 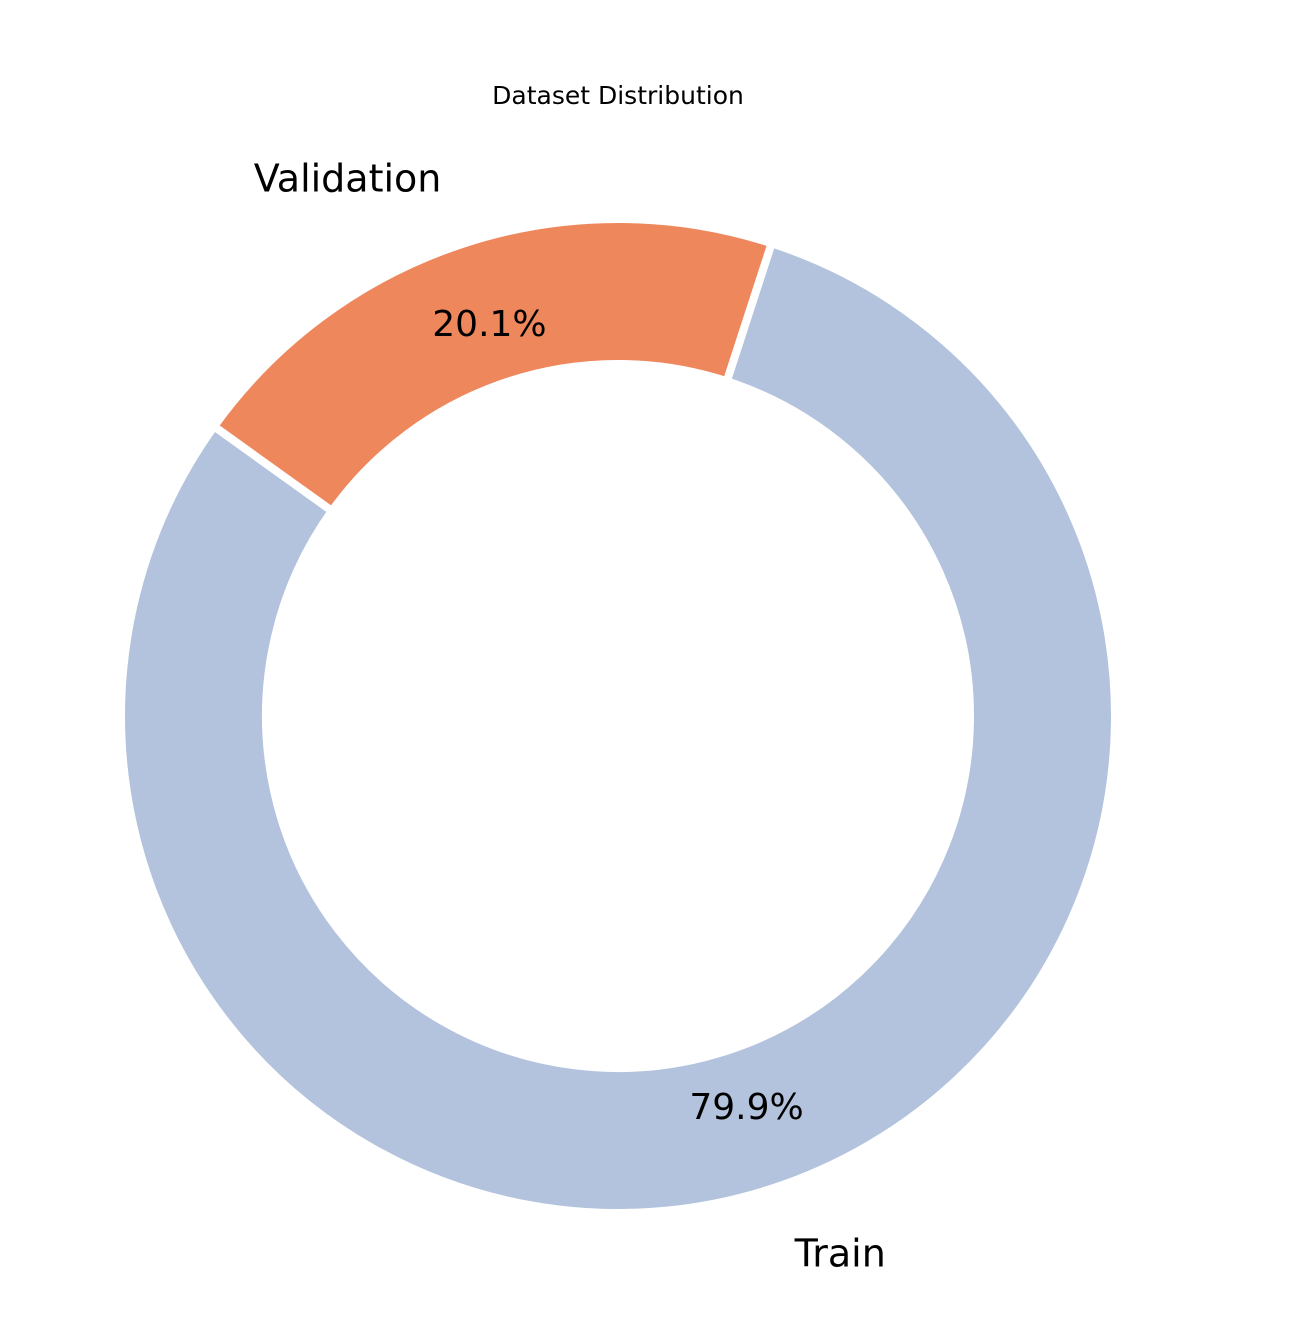 What do you see at coordinates (492, 366) in the screenshot?
I see `slice-validation` at bounding box center [492, 366].